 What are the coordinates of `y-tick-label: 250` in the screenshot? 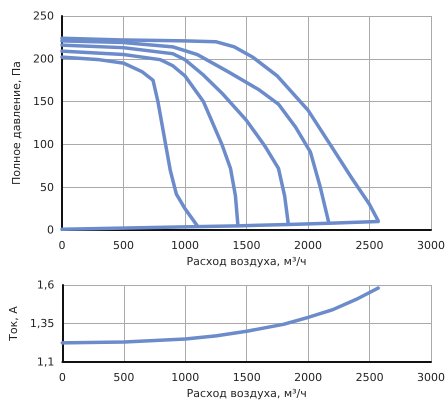 It's located at (43, 16).